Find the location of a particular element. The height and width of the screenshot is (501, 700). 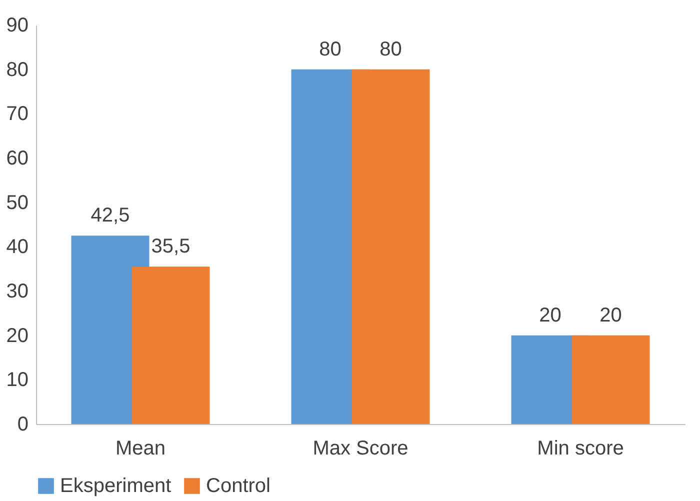

y-tick-label: 50 is located at coordinates (17, 203).